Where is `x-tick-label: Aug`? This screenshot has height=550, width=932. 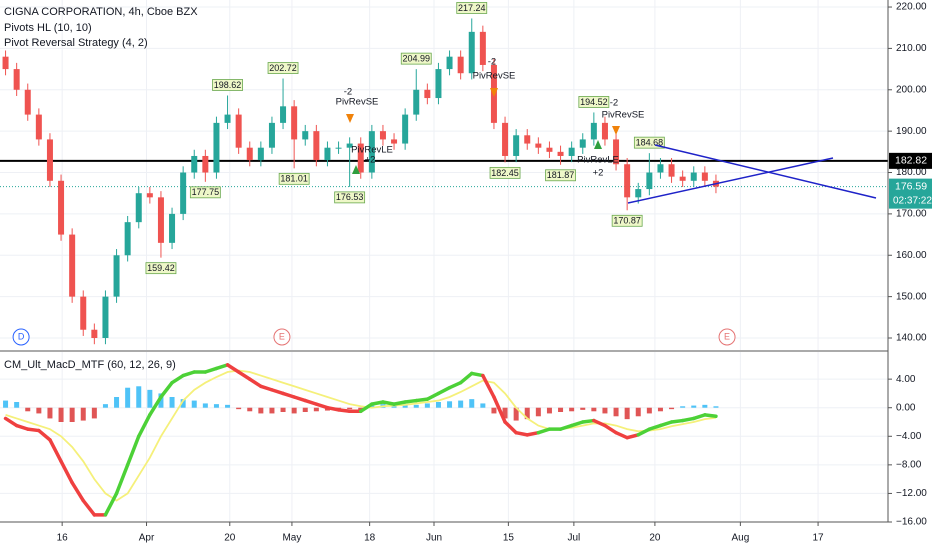
x-tick-label: Aug is located at coordinates (740, 538).